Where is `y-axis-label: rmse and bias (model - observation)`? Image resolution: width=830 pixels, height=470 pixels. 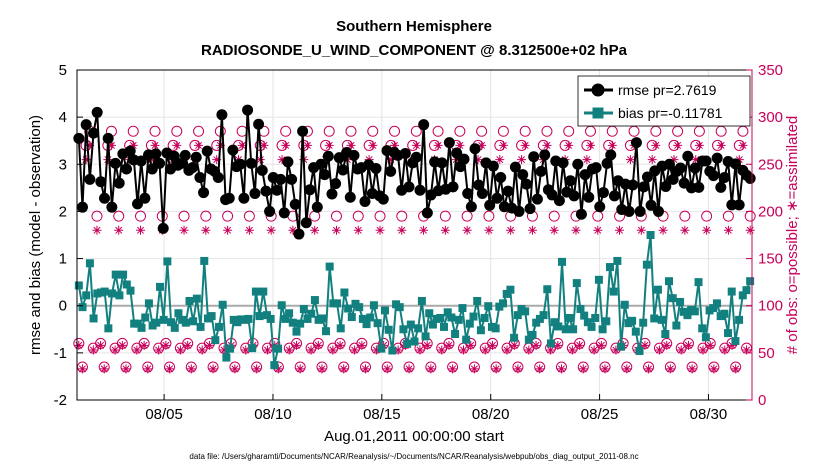
y-axis-label: rmse and bias (model - observation) is located at coordinates (35, 235).